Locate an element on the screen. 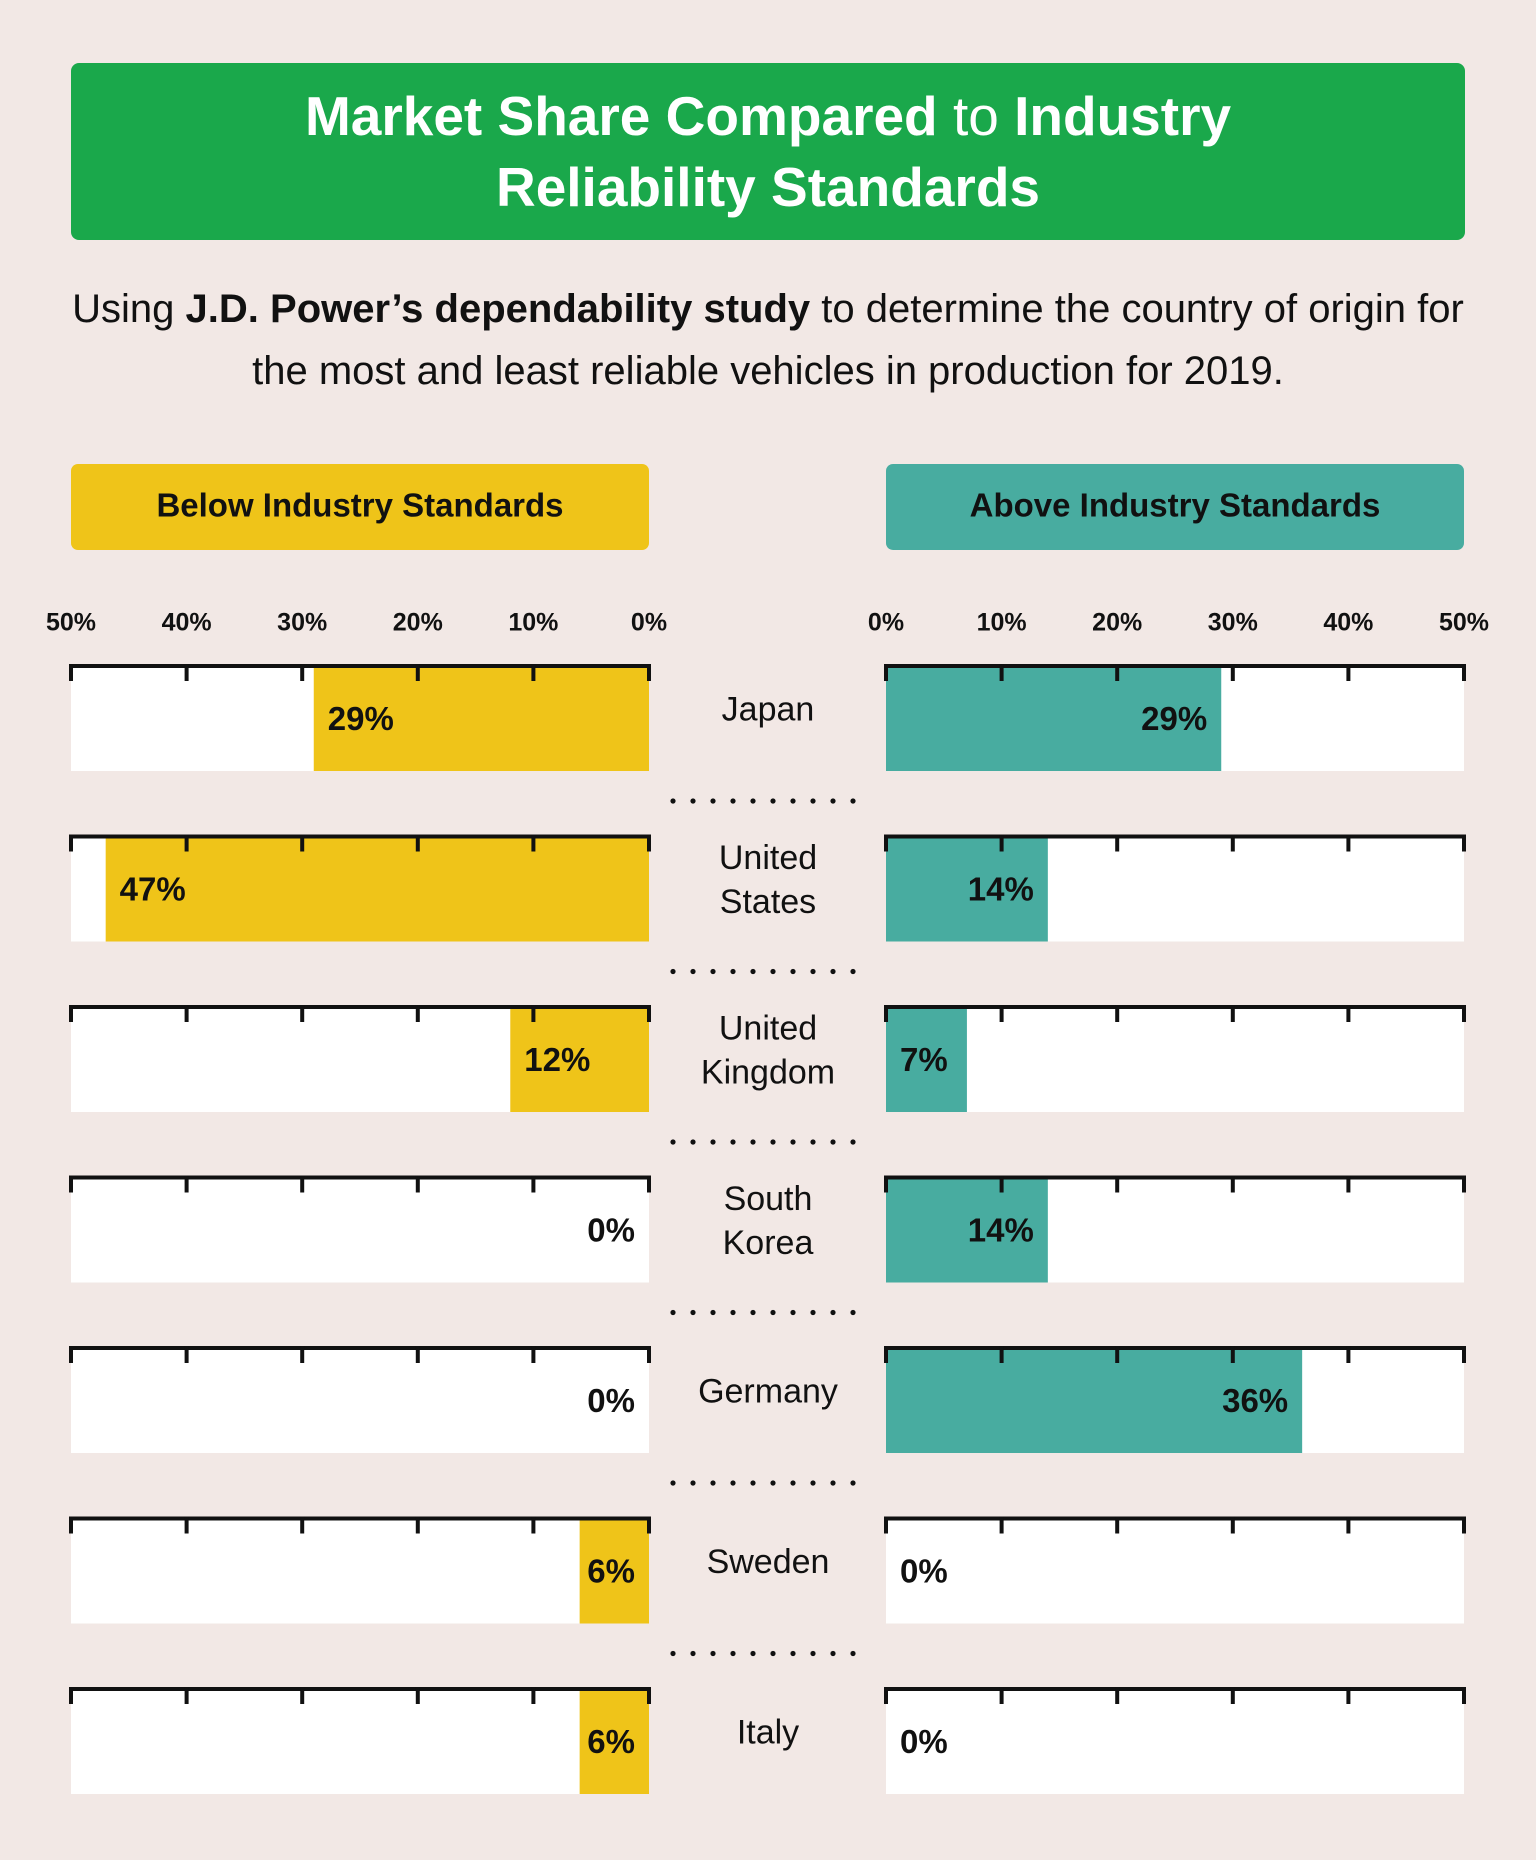  title-part: Industry Reliability Standards is located at coordinates (863, 151).